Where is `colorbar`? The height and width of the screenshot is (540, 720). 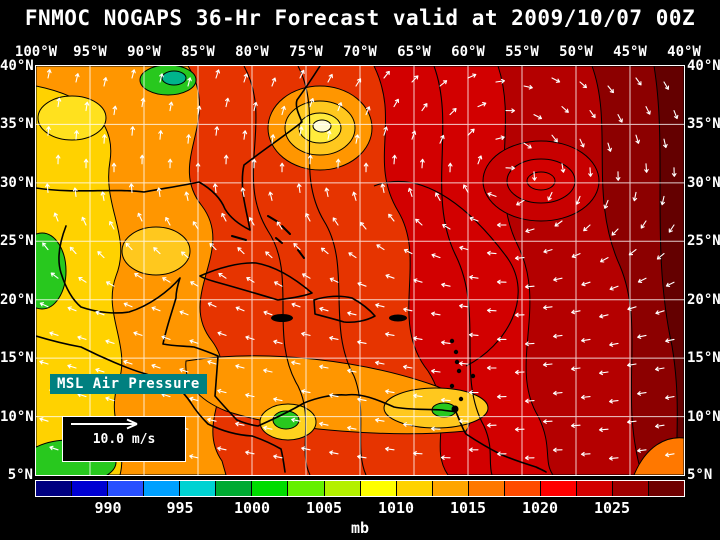 colorbar is located at coordinates (360, 488).